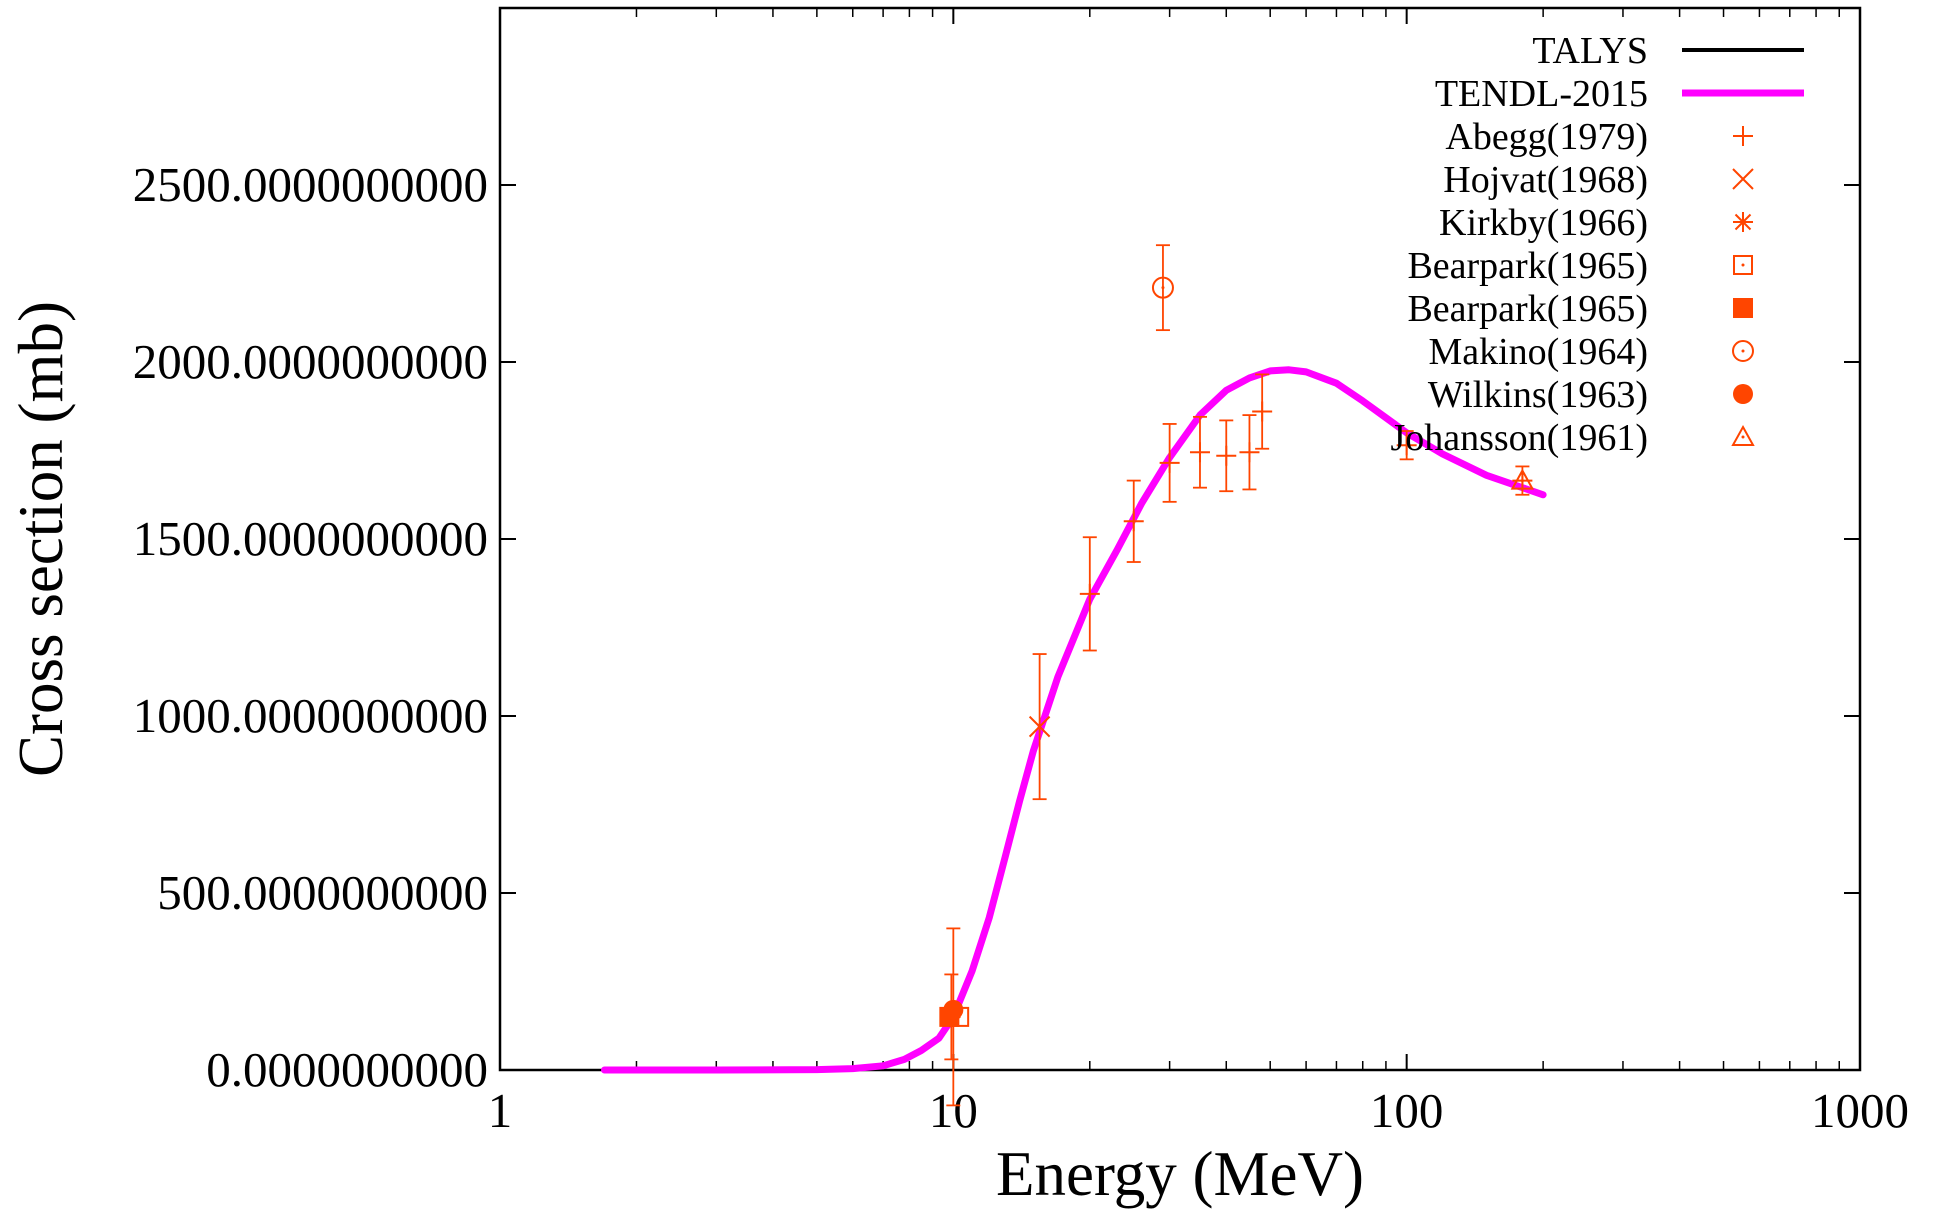  What do you see at coordinates (310, 184) in the screenshot?
I see `y-tick-label: 2500.0000000000` at bounding box center [310, 184].